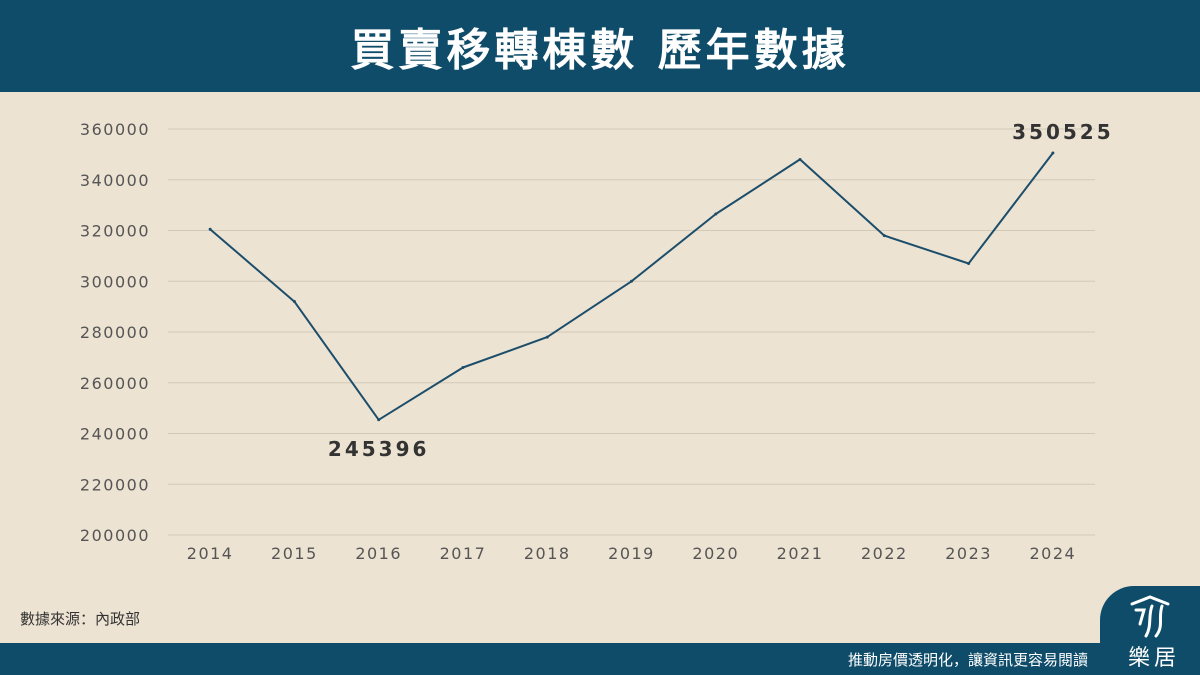 The image size is (1200, 675). Describe the element at coordinates (600, 50) in the screenshot. I see `page-title: 買賣移轉棟數 歷年數據` at that location.